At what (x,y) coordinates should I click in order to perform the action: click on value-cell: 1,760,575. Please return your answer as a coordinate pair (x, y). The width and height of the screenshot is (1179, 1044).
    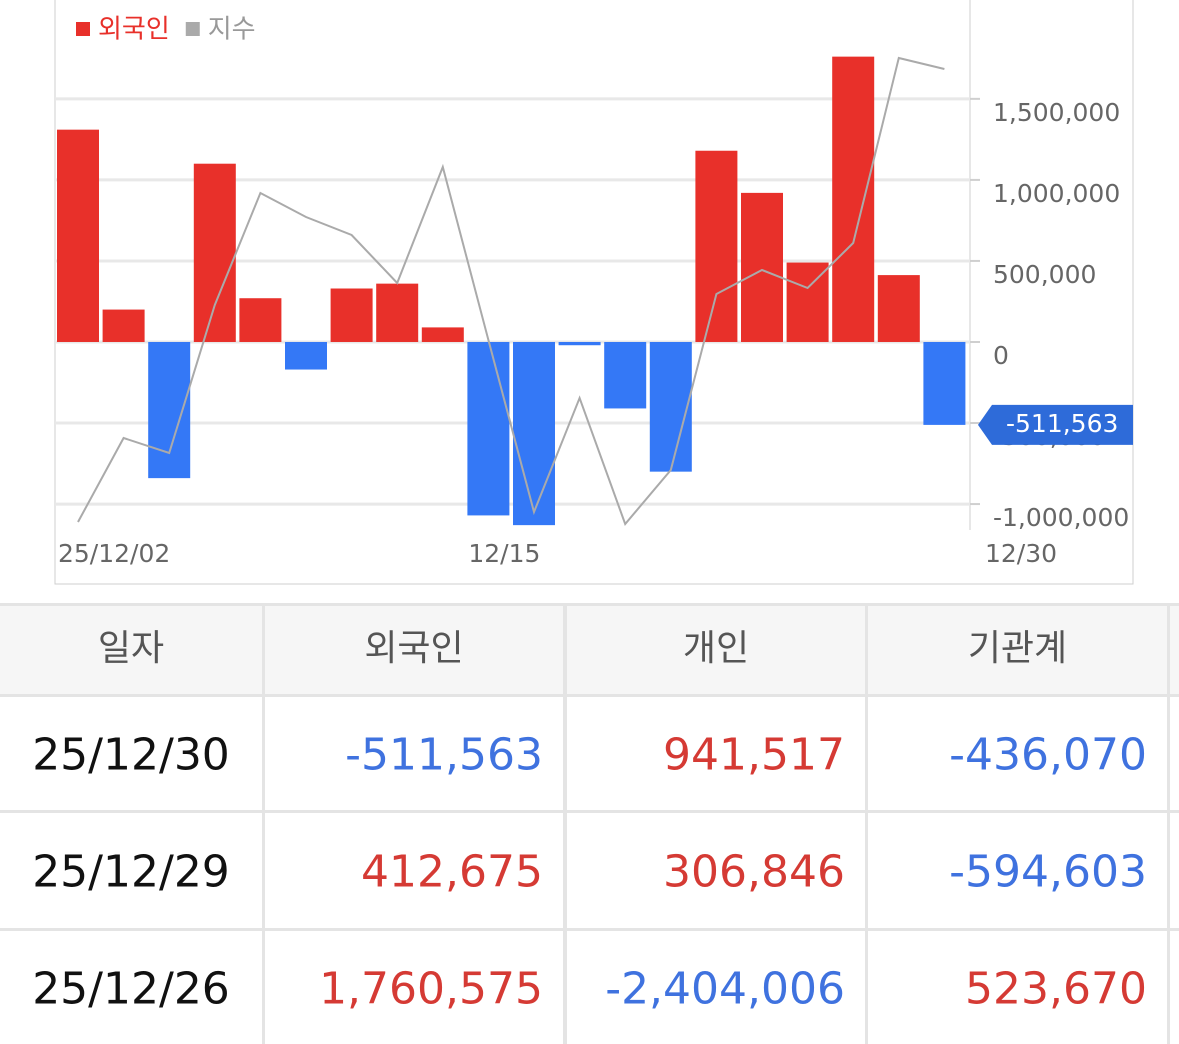
    Looking at the image, I should click on (431, 989).